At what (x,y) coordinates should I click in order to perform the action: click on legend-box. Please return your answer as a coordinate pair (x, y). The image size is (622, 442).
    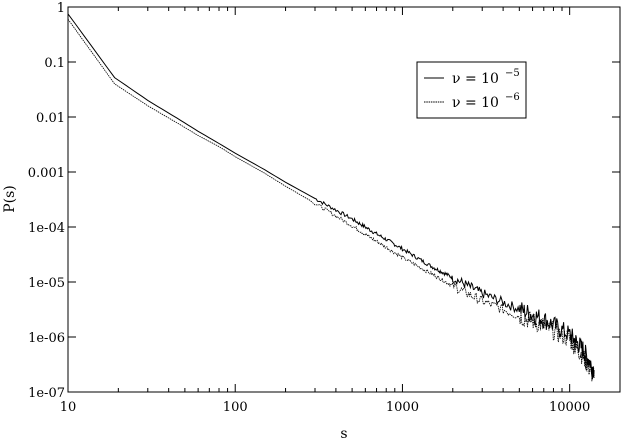
    Looking at the image, I should click on (471, 90).